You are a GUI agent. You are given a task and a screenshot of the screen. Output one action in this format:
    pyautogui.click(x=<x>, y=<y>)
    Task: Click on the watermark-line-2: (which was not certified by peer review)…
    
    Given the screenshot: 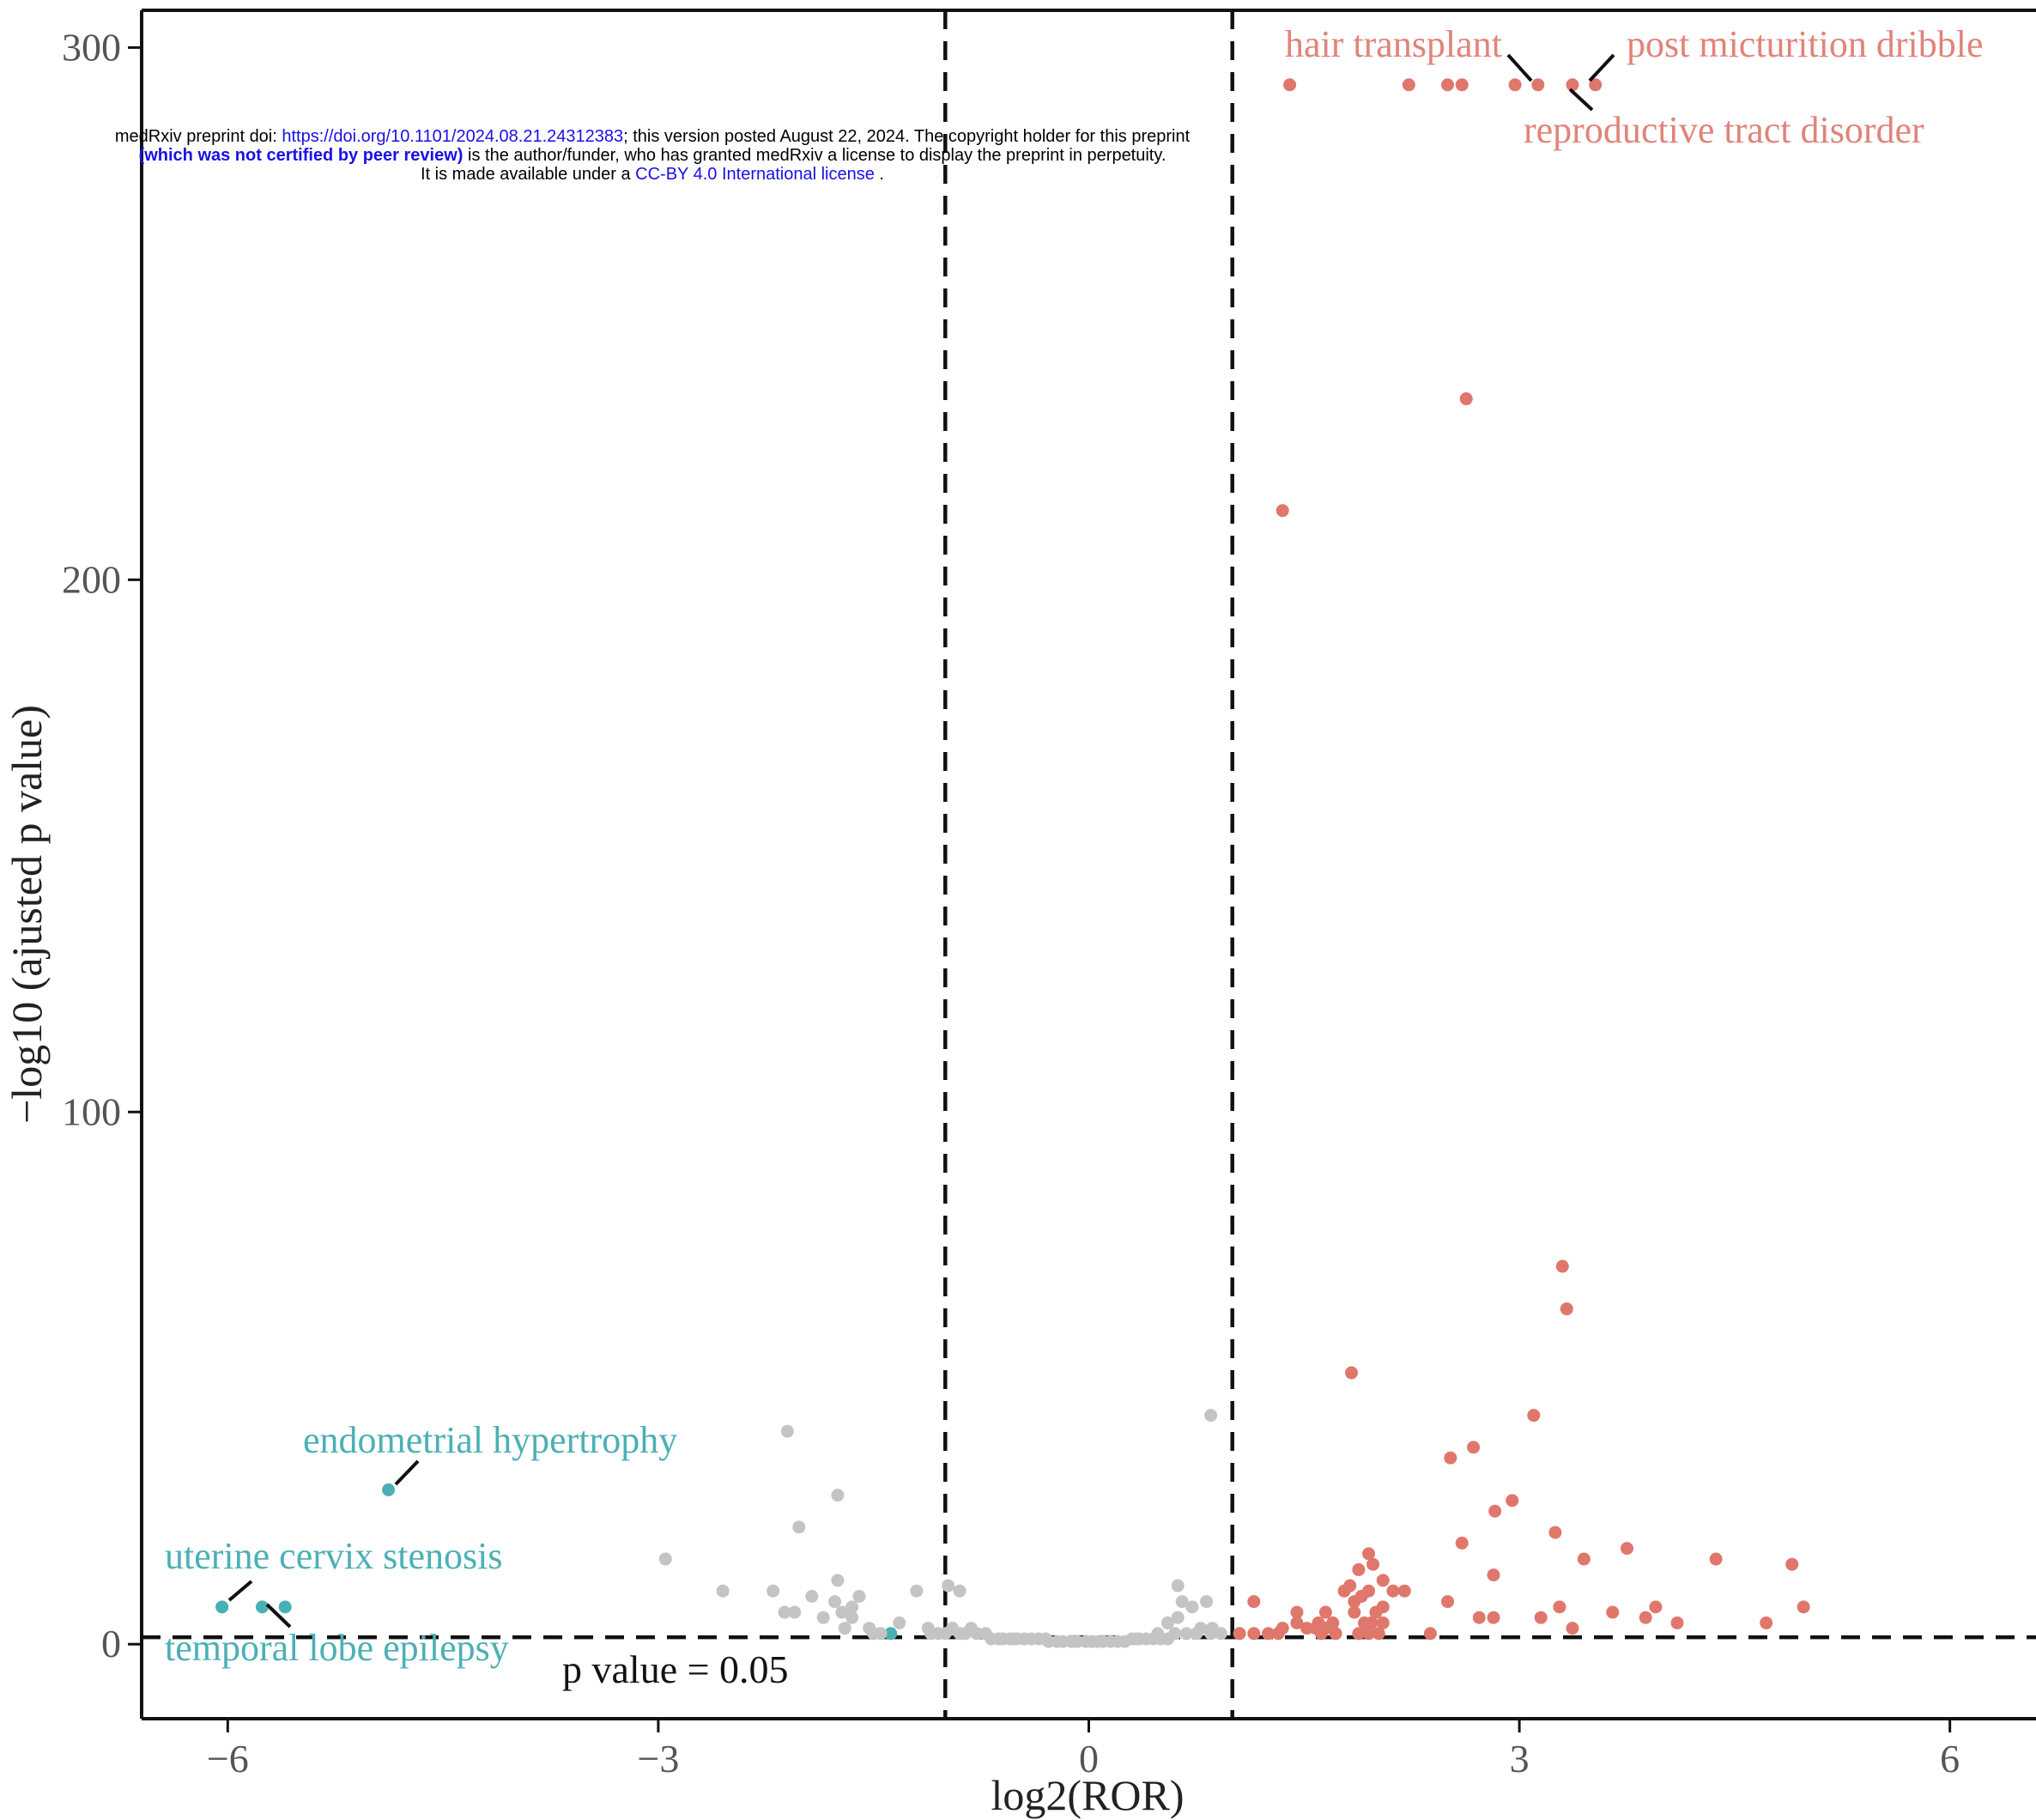 What is the action you would take?
    pyautogui.click(x=652, y=156)
    